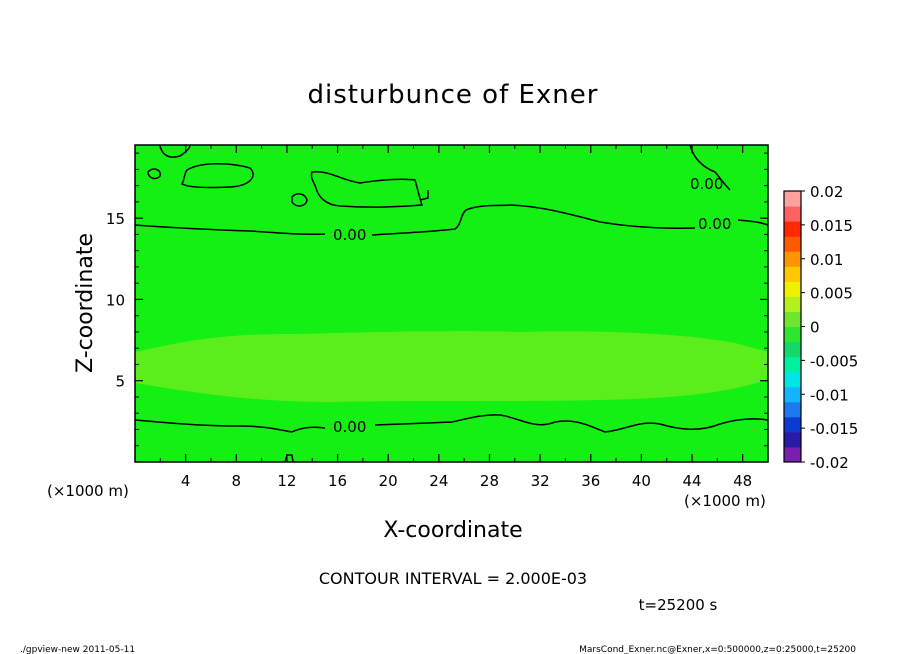 Image resolution: width=904 pixels, height=654 pixels. Describe the element at coordinates (678, 605) in the screenshot. I see `time-text: t=25200 s` at that location.